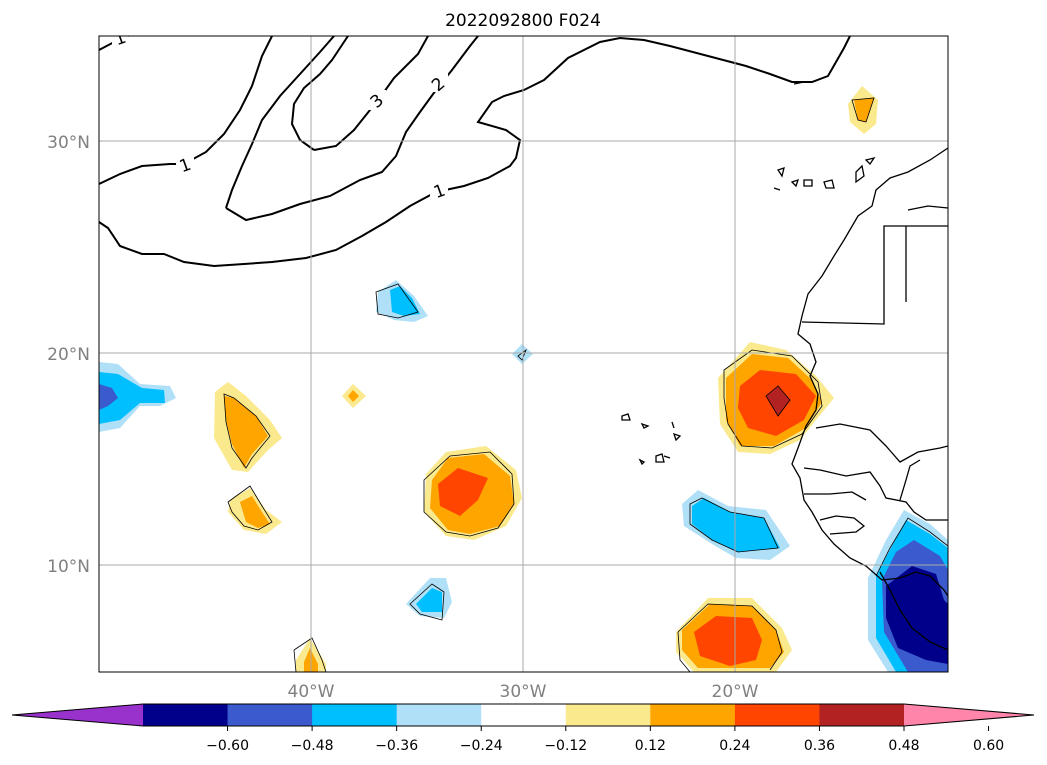 Image resolution: width=1047 pixels, height=765 pixels. What do you see at coordinates (311, 692) in the screenshot?
I see `lon-label-40w: 40°W` at bounding box center [311, 692].